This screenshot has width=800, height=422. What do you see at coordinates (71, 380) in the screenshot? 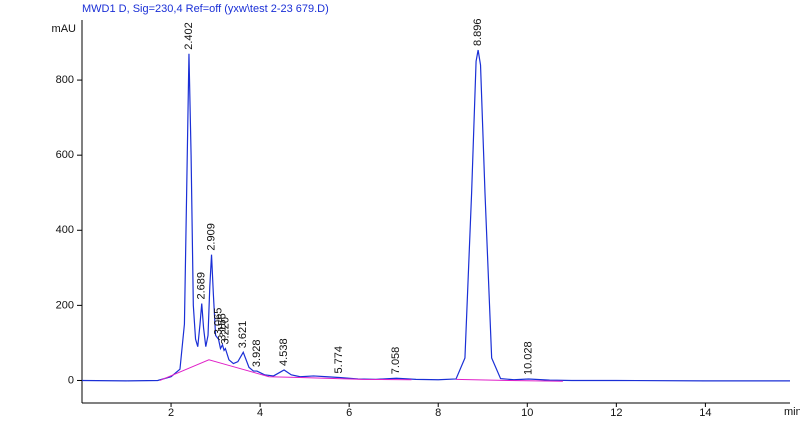
I see `y-tick-label: 0` at bounding box center [71, 380].